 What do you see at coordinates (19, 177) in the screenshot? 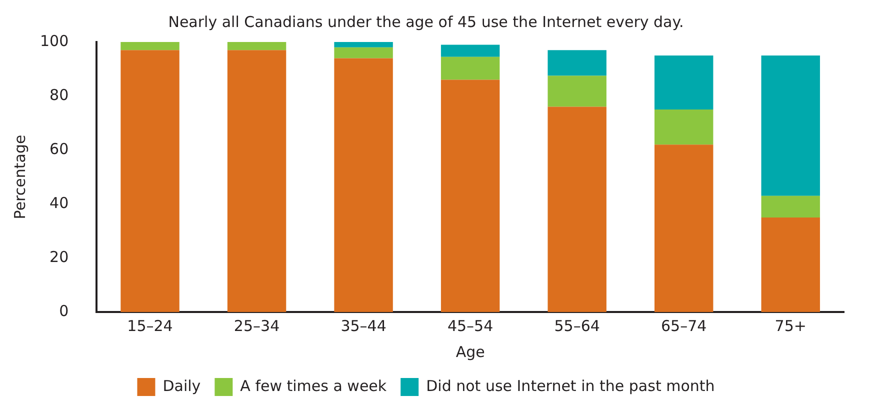
I see `y-axis-title: Percentage` at bounding box center [19, 177].